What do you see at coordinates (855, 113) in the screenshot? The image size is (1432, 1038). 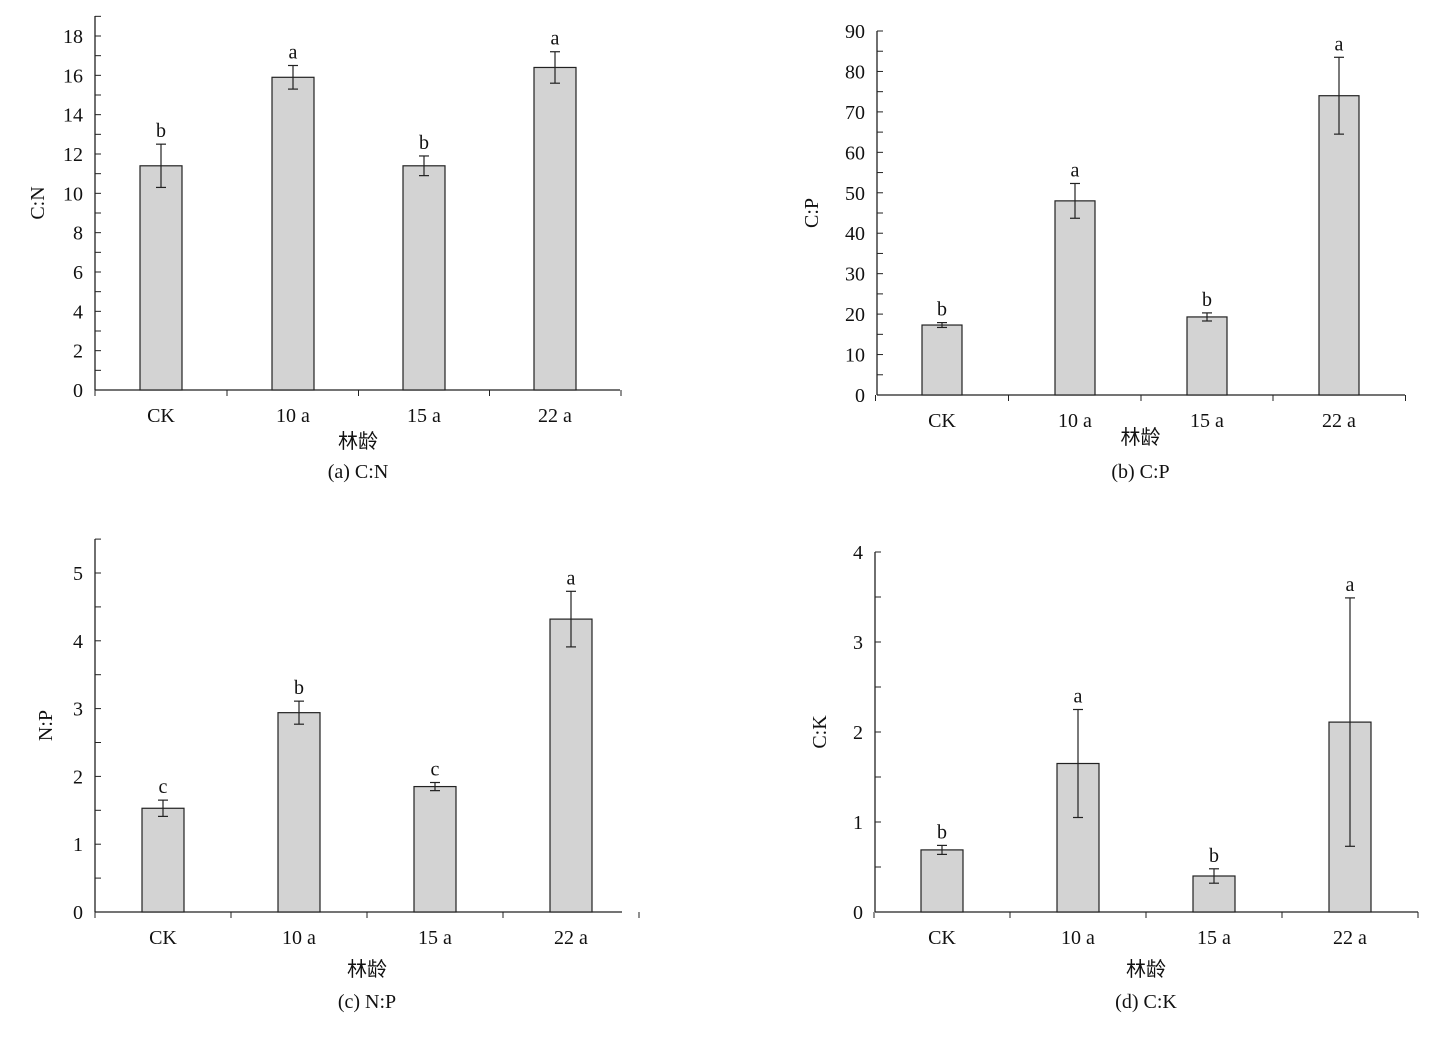 I see `y-tick-label: 70` at bounding box center [855, 113].